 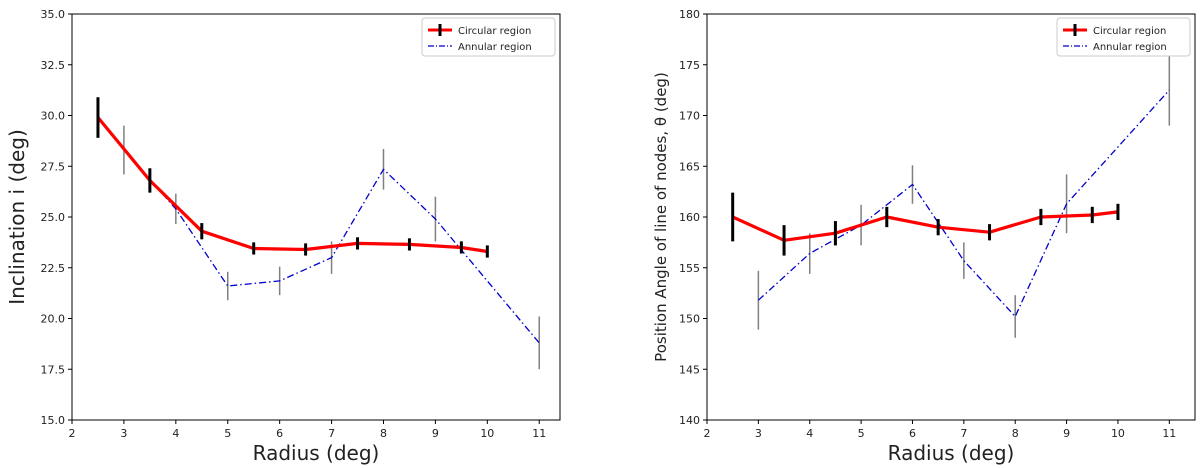 What do you see at coordinates (53, 14) in the screenshot?
I see `y-tick-label: 35.0` at bounding box center [53, 14].